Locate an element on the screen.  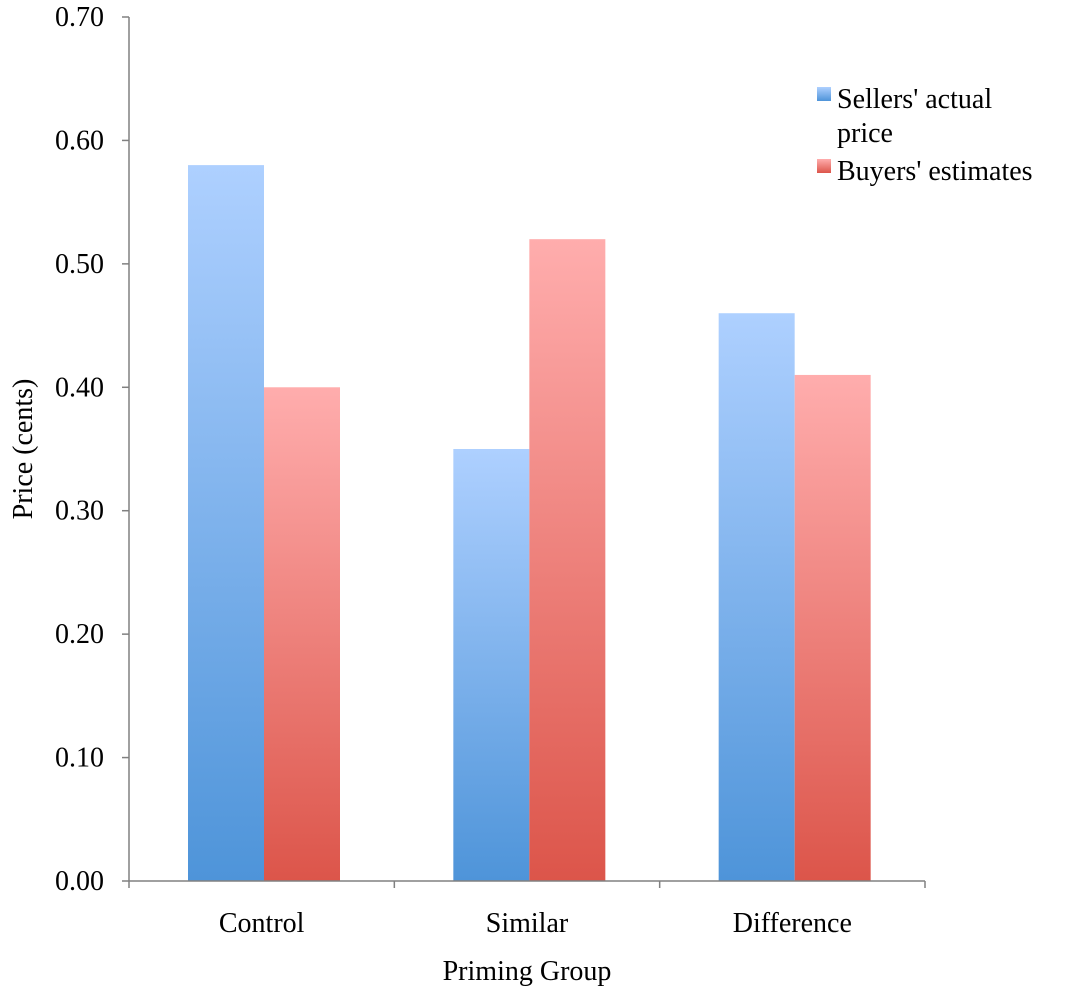
y-tick-label: 0.30 is located at coordinates (79, 511).